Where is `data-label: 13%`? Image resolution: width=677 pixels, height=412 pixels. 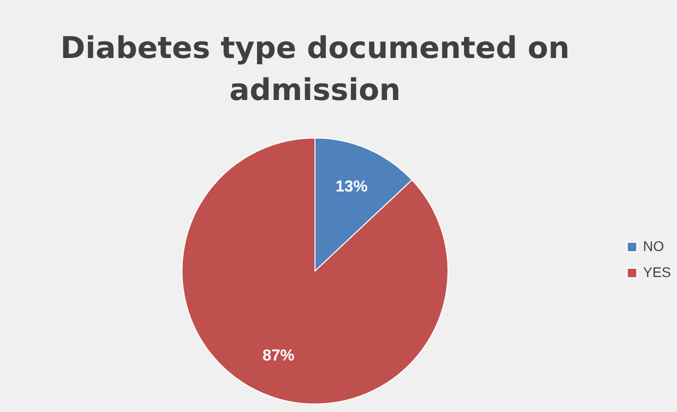 data-label: 13% is located at coordinates (352, 187).